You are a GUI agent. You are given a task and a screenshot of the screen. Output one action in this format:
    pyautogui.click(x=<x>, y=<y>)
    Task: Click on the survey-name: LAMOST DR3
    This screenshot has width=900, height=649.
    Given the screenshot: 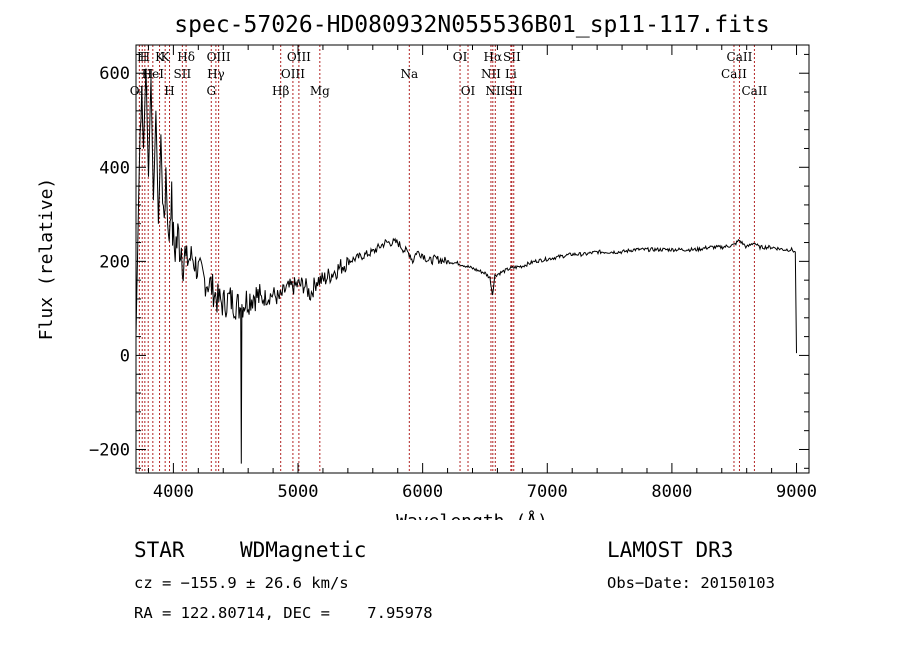 What is the action you would take?
    pyautogui.click(x=670, y=550)
    